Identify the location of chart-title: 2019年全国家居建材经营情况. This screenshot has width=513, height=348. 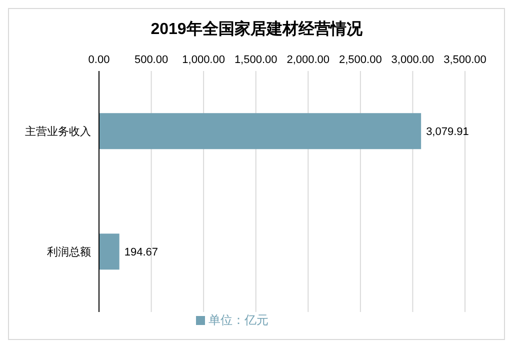
(257, 29).